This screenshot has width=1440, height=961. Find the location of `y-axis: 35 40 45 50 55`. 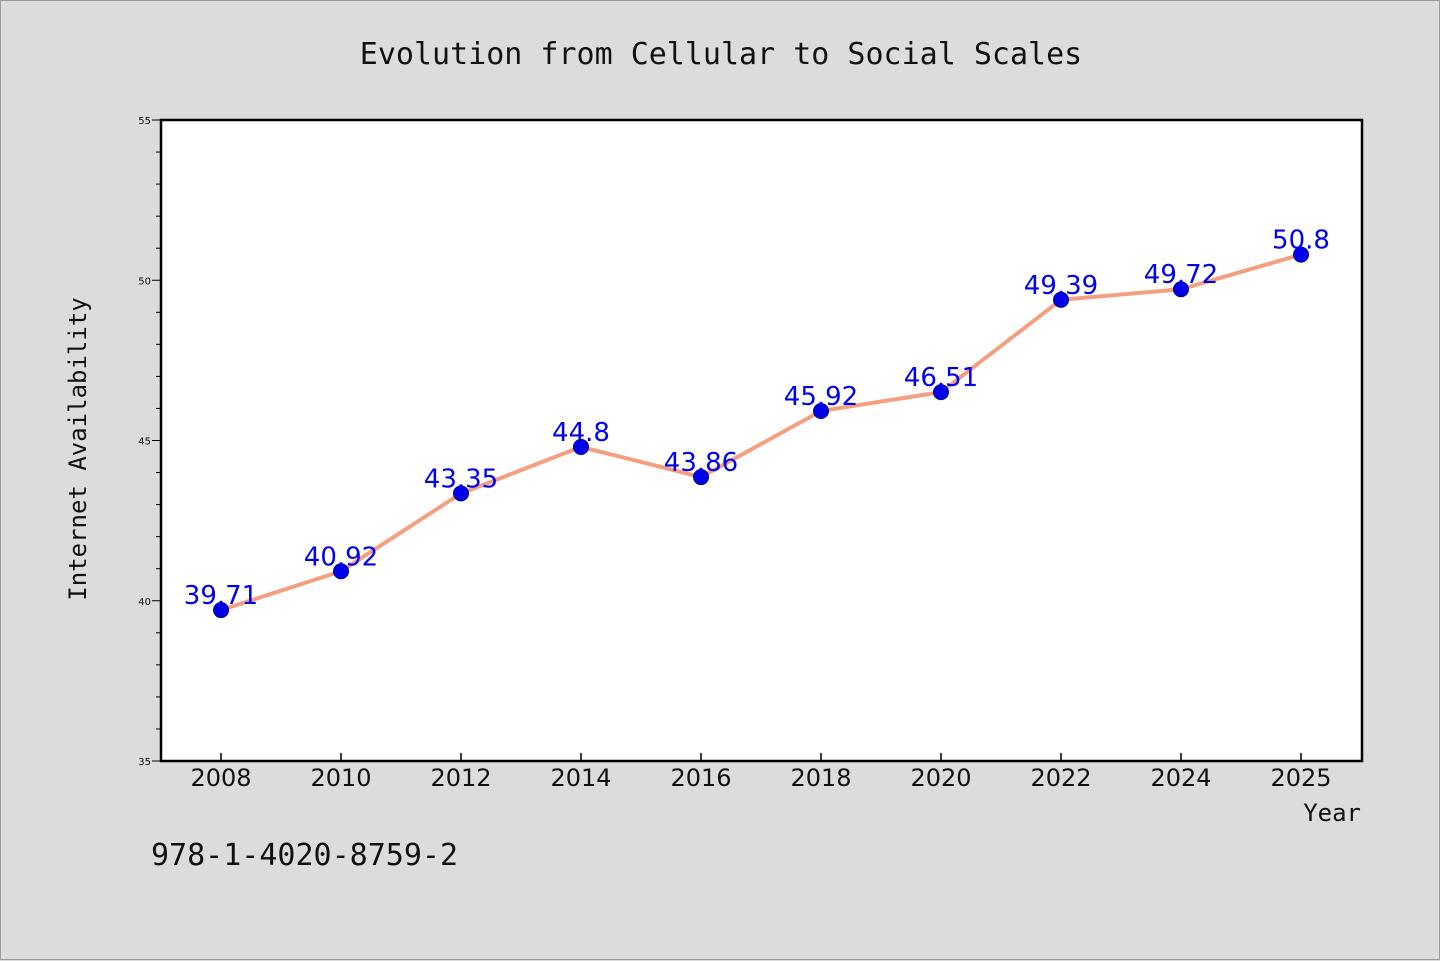

y-axis: 35 40 45 50 55 is located at coordinates (149, 442).